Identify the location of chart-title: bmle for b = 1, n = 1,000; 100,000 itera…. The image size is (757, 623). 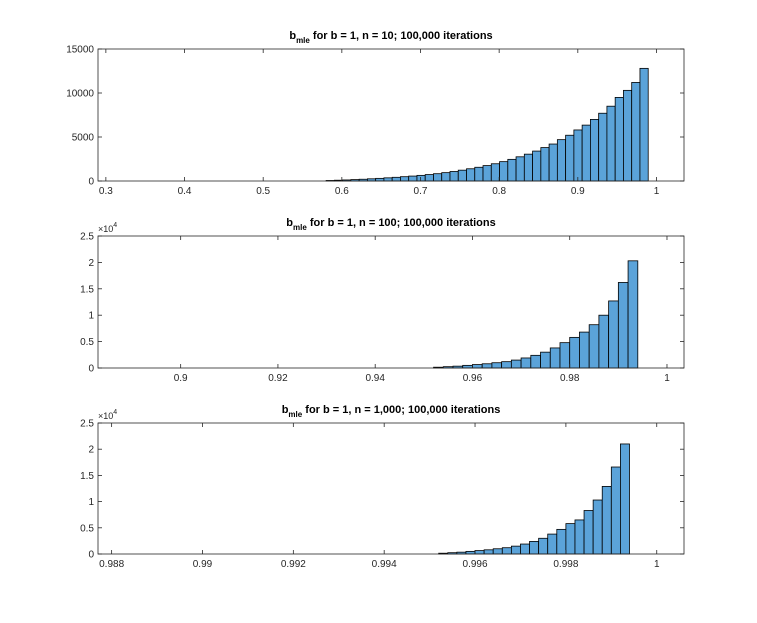
(391, 411).